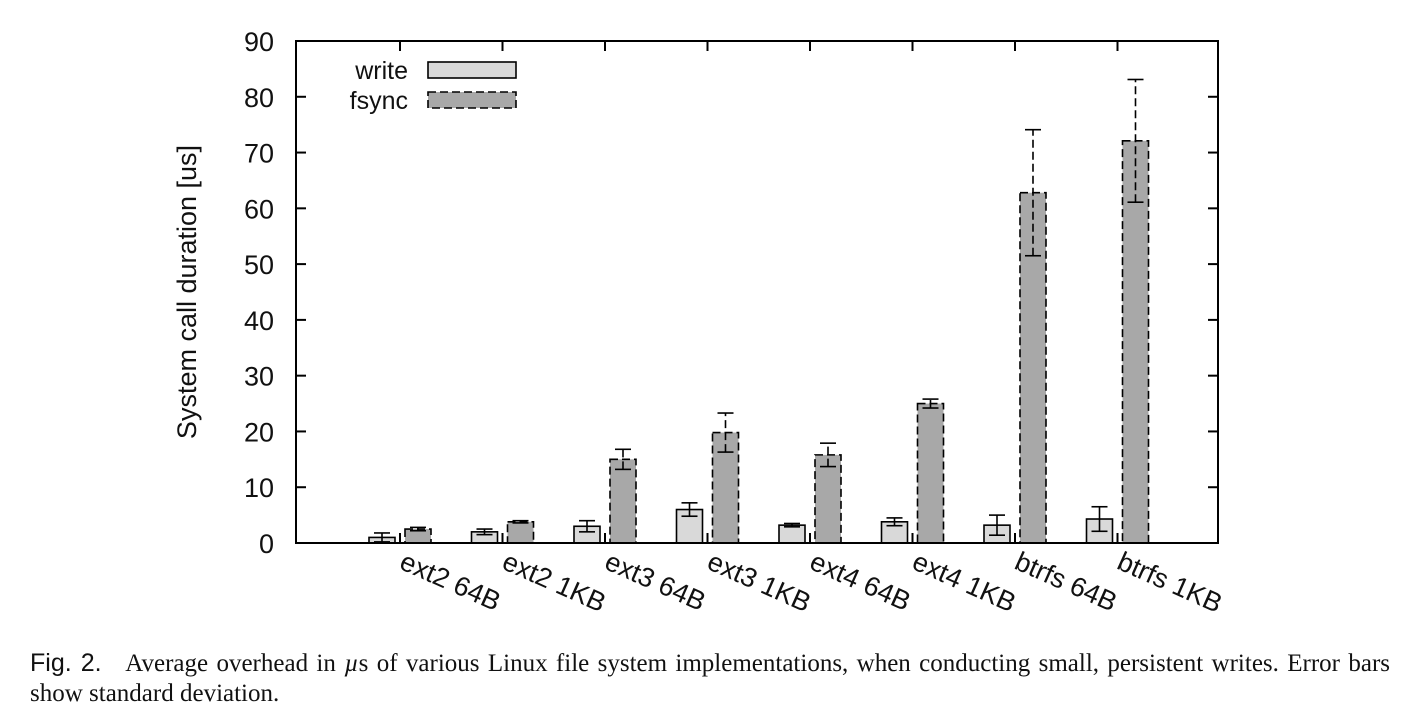 This screenshot has height=716, width=1418. Describe the element at coordinates (259, 377) in the screenshot. I see `y-tick-label: 30` at that location.